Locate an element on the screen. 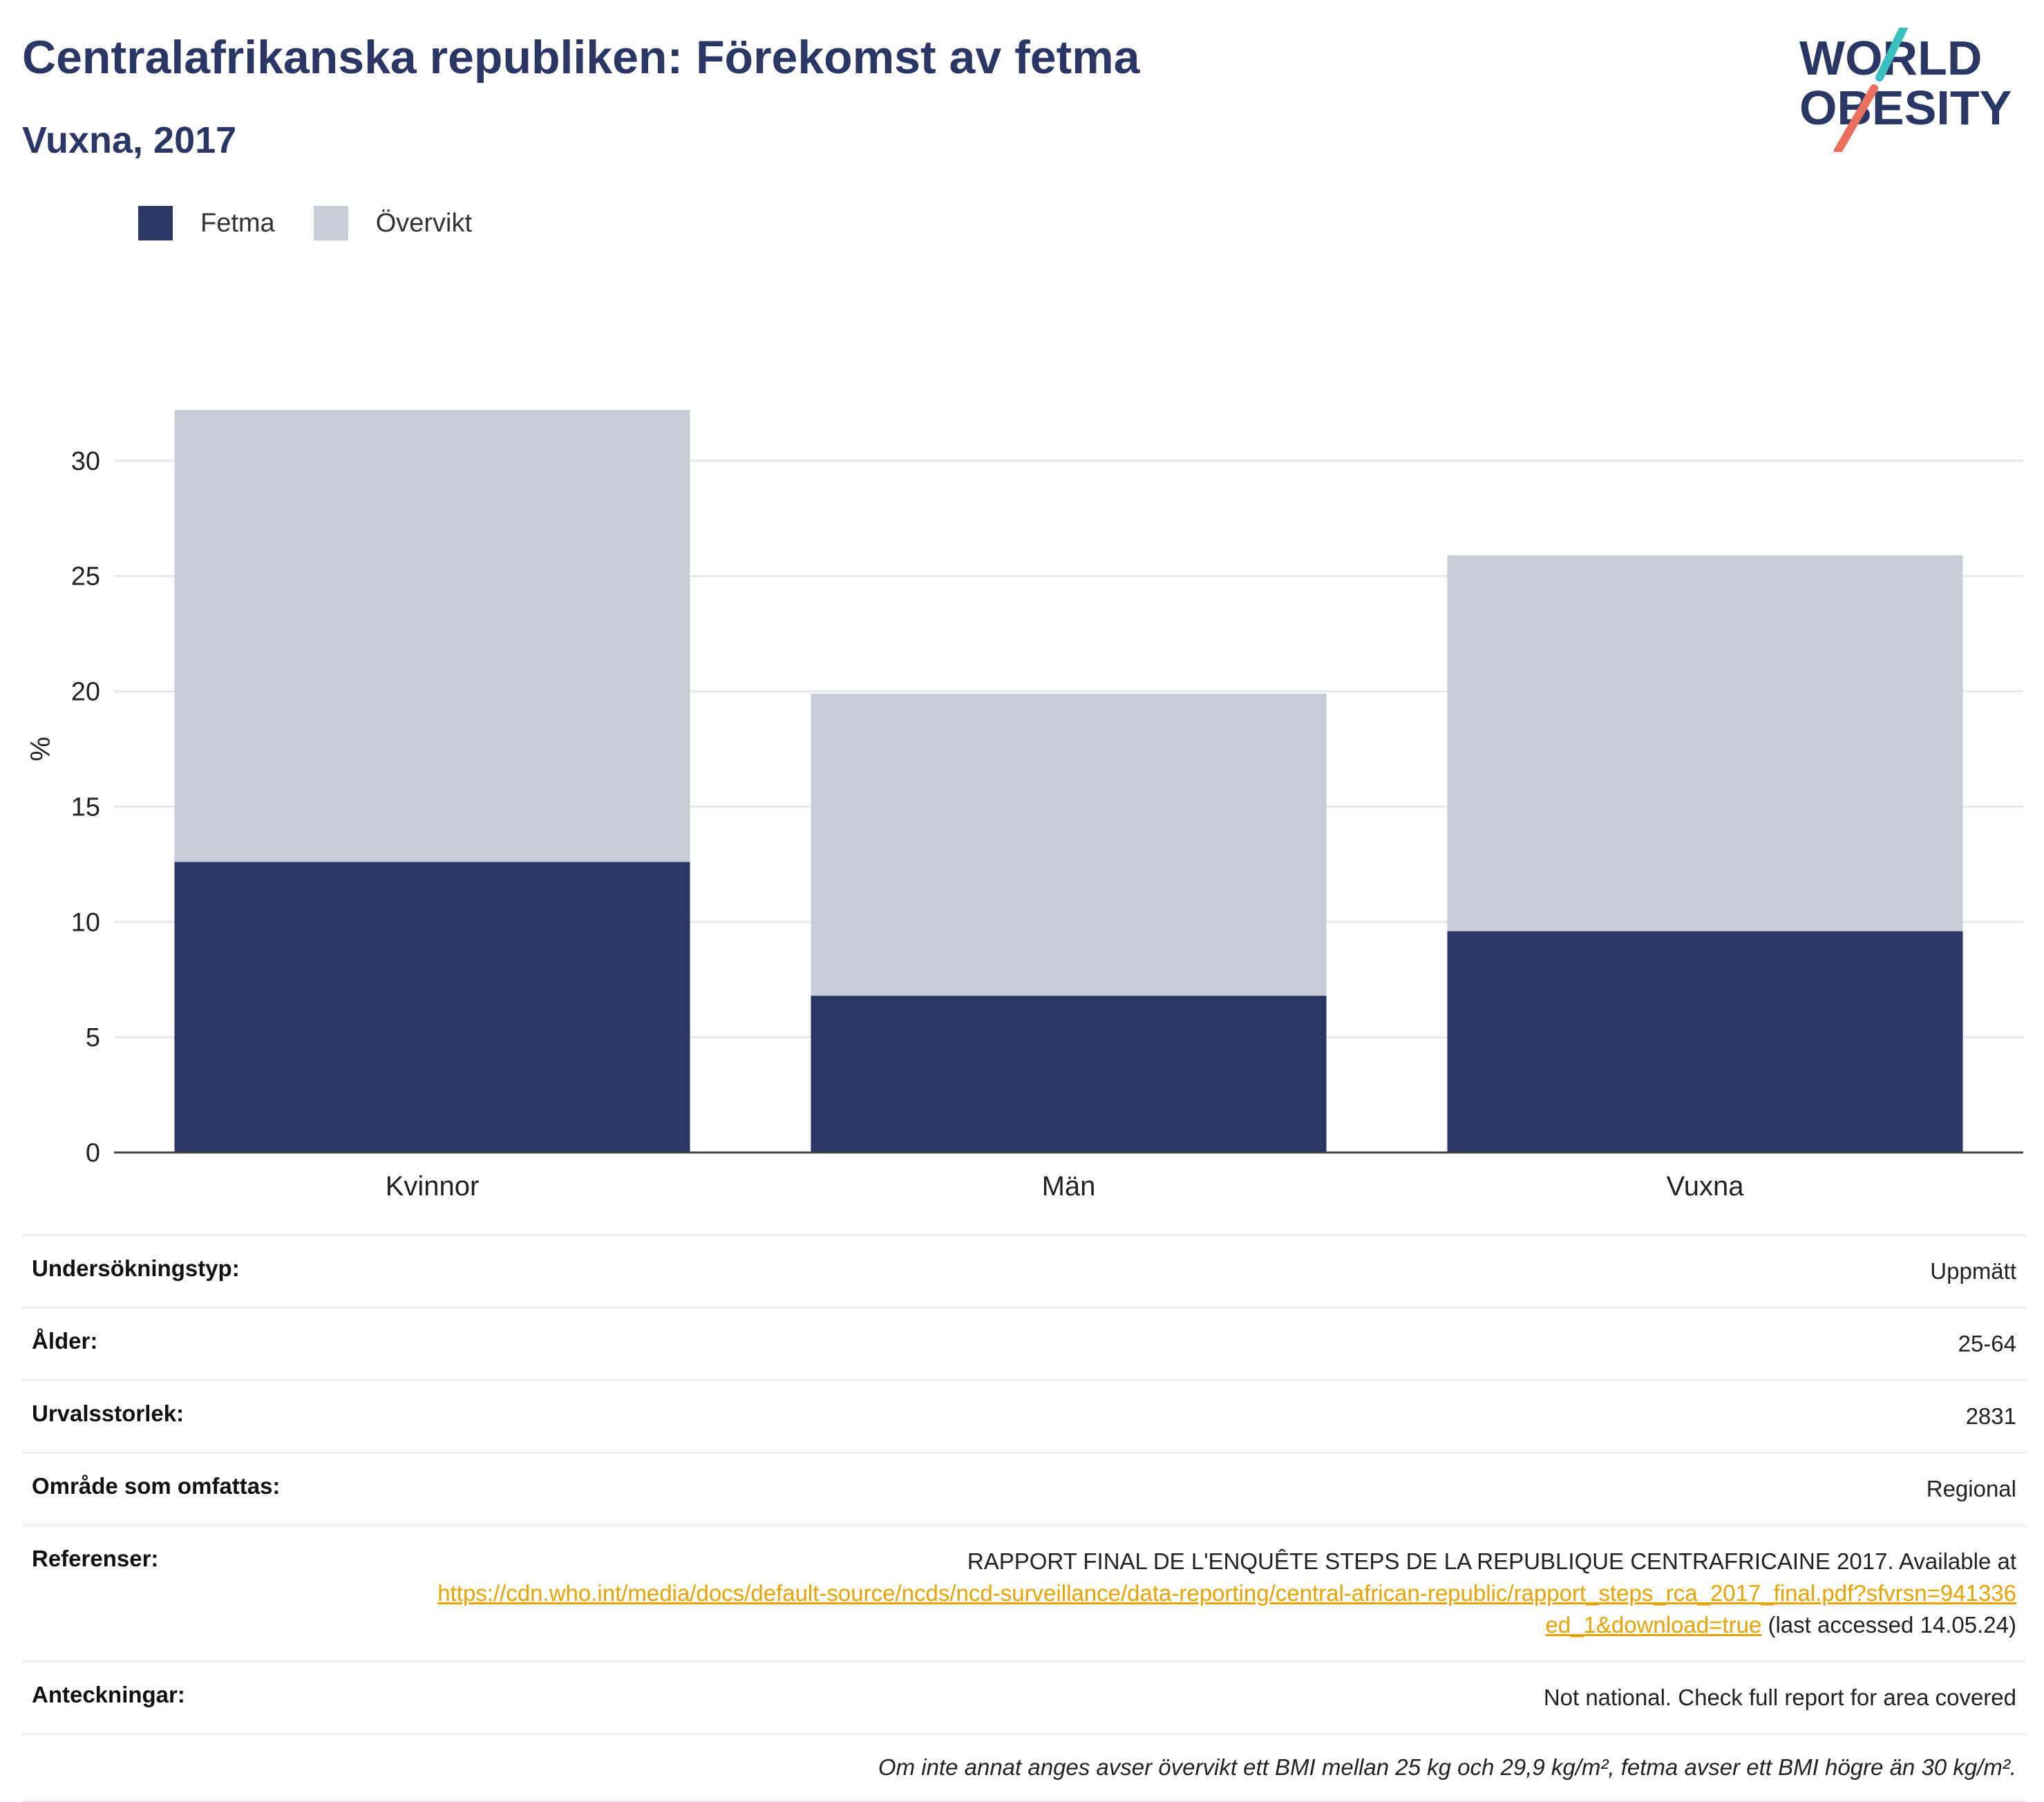  y-tick-label: 10 is located at coordinates (85, 922).